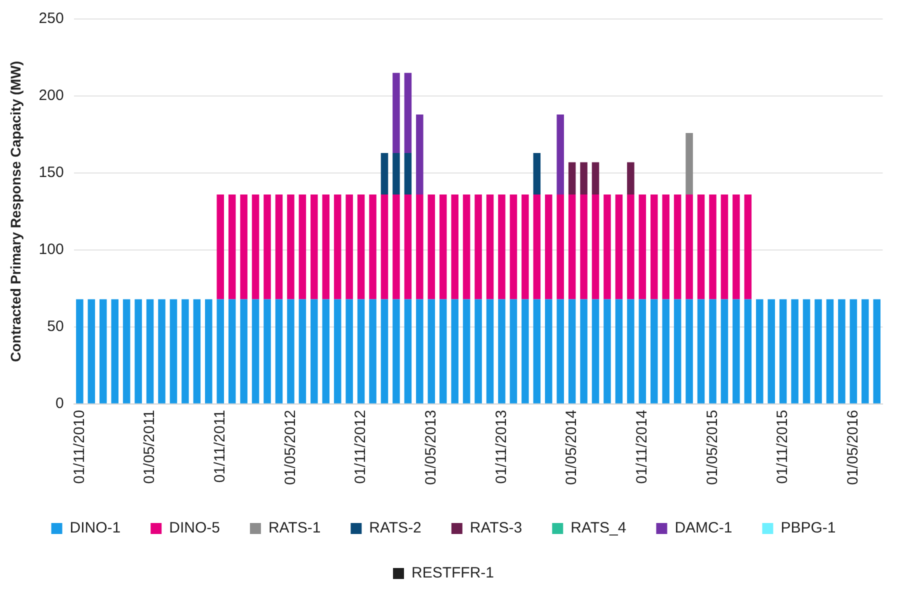  I want to click on y-axis-title: Contracted Primary Response Capacity (MW), so click(15, 211).